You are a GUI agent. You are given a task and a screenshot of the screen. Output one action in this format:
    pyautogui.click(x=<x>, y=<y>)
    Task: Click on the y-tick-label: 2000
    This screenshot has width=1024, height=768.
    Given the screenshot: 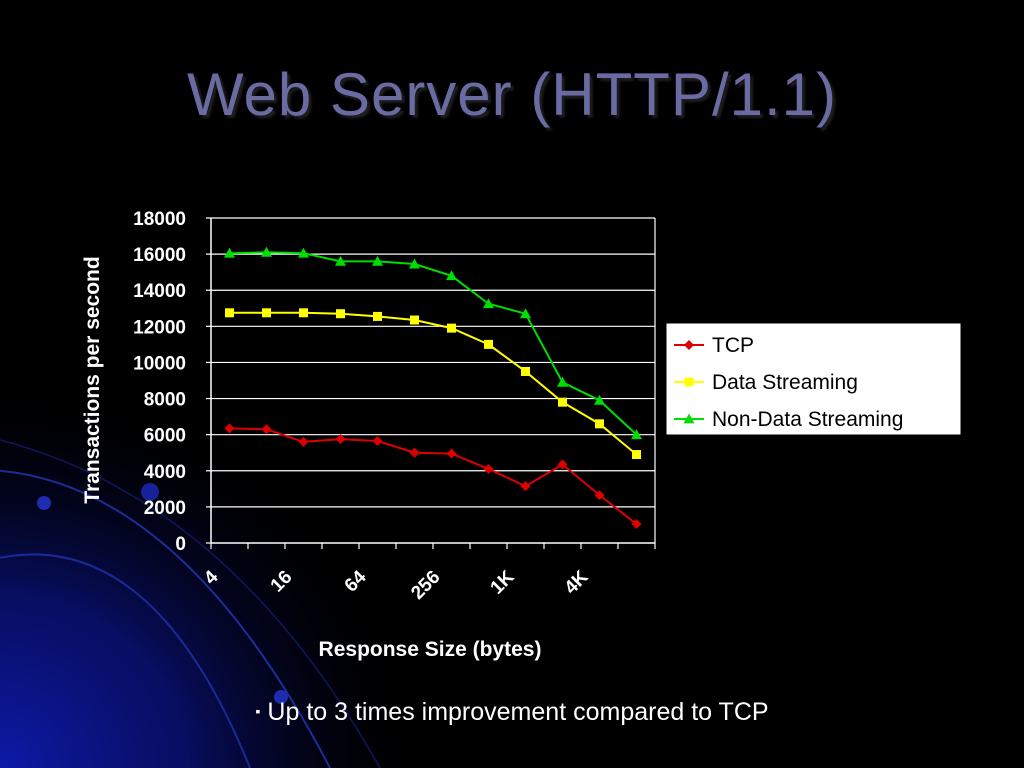 What is the action you would take?
    pyautogui.click(x=165, y=508)
    